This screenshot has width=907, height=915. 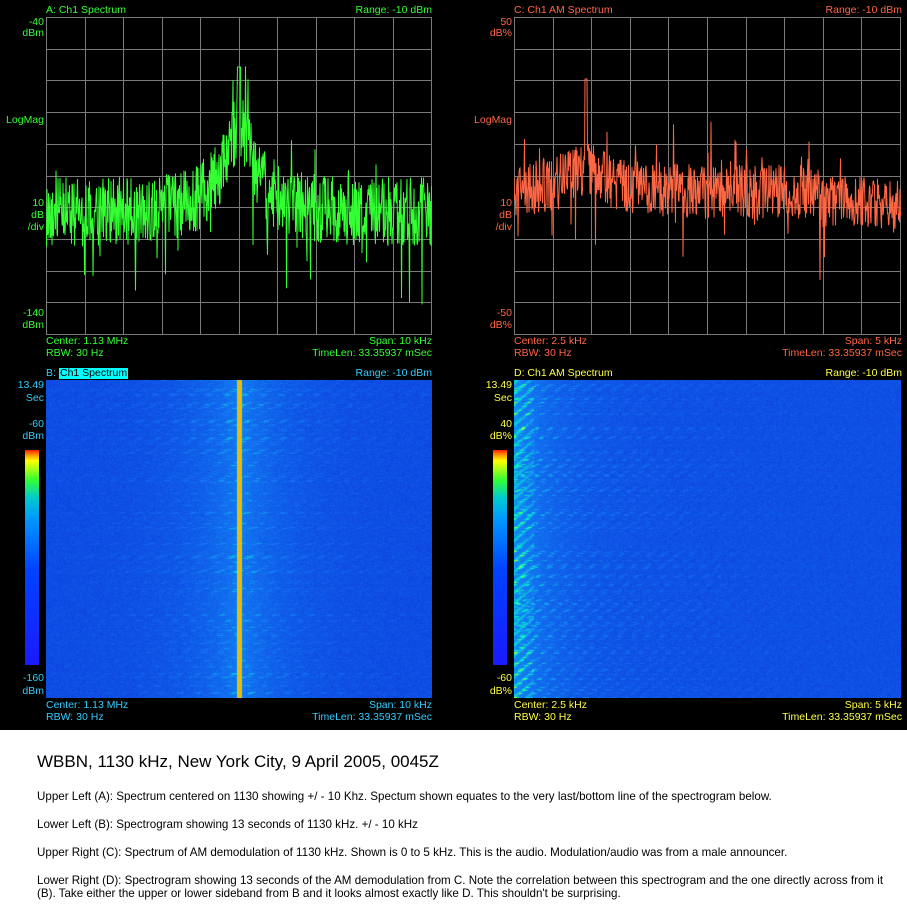 I want to click on panel-b-waterfall, so click(x=239, y=539).